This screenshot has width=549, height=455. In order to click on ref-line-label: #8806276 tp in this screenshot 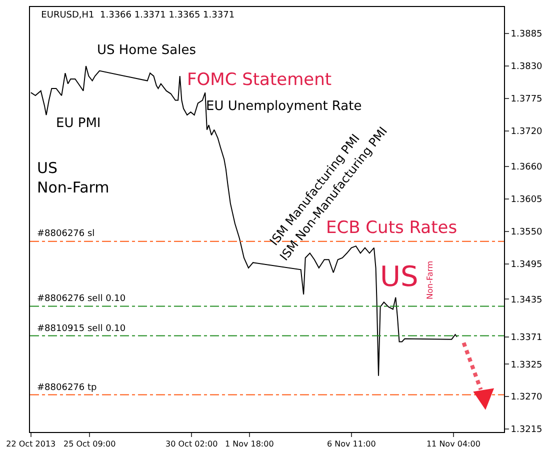, I will do `click(67, 388)`.